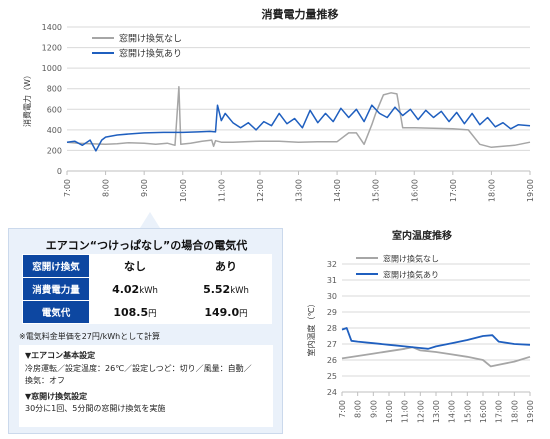  What do you see at coordinates (131, 312) in the screenshot?
I see `cost-none-value: 108.5` at bounding box center [131, 312].